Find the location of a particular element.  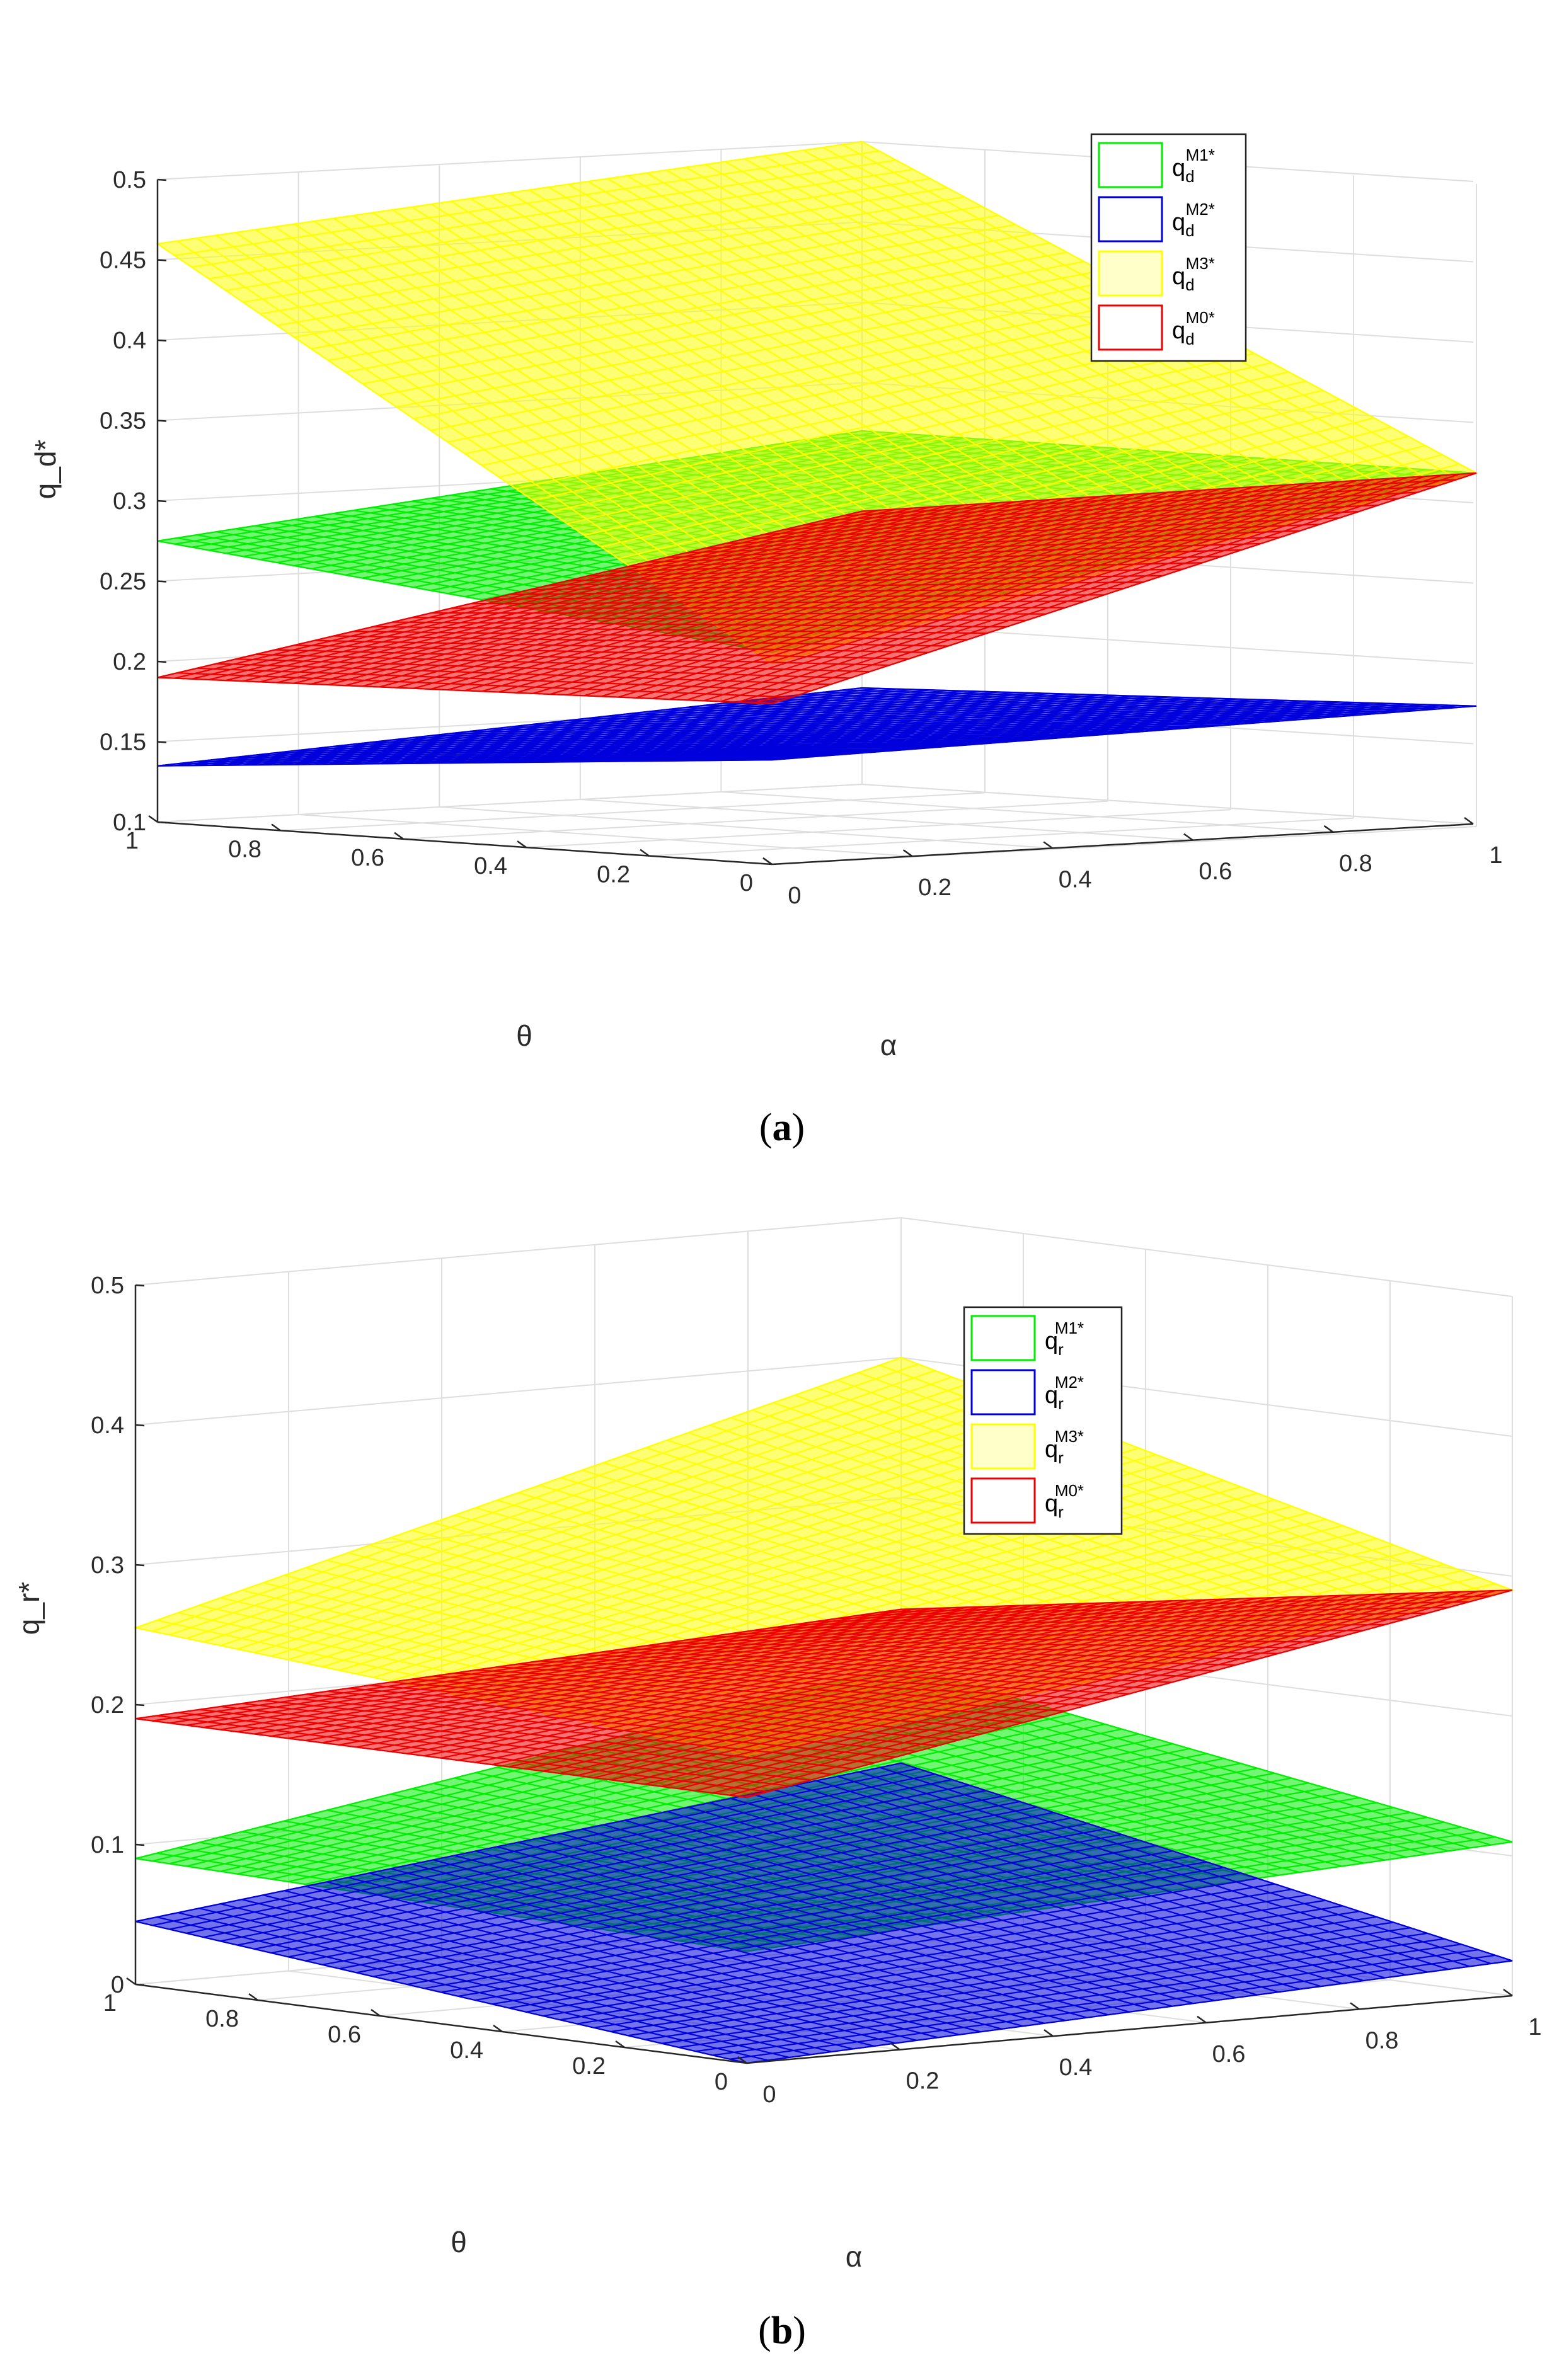

theta-tick-label: 0.4 is located at coordinates (490, 866).